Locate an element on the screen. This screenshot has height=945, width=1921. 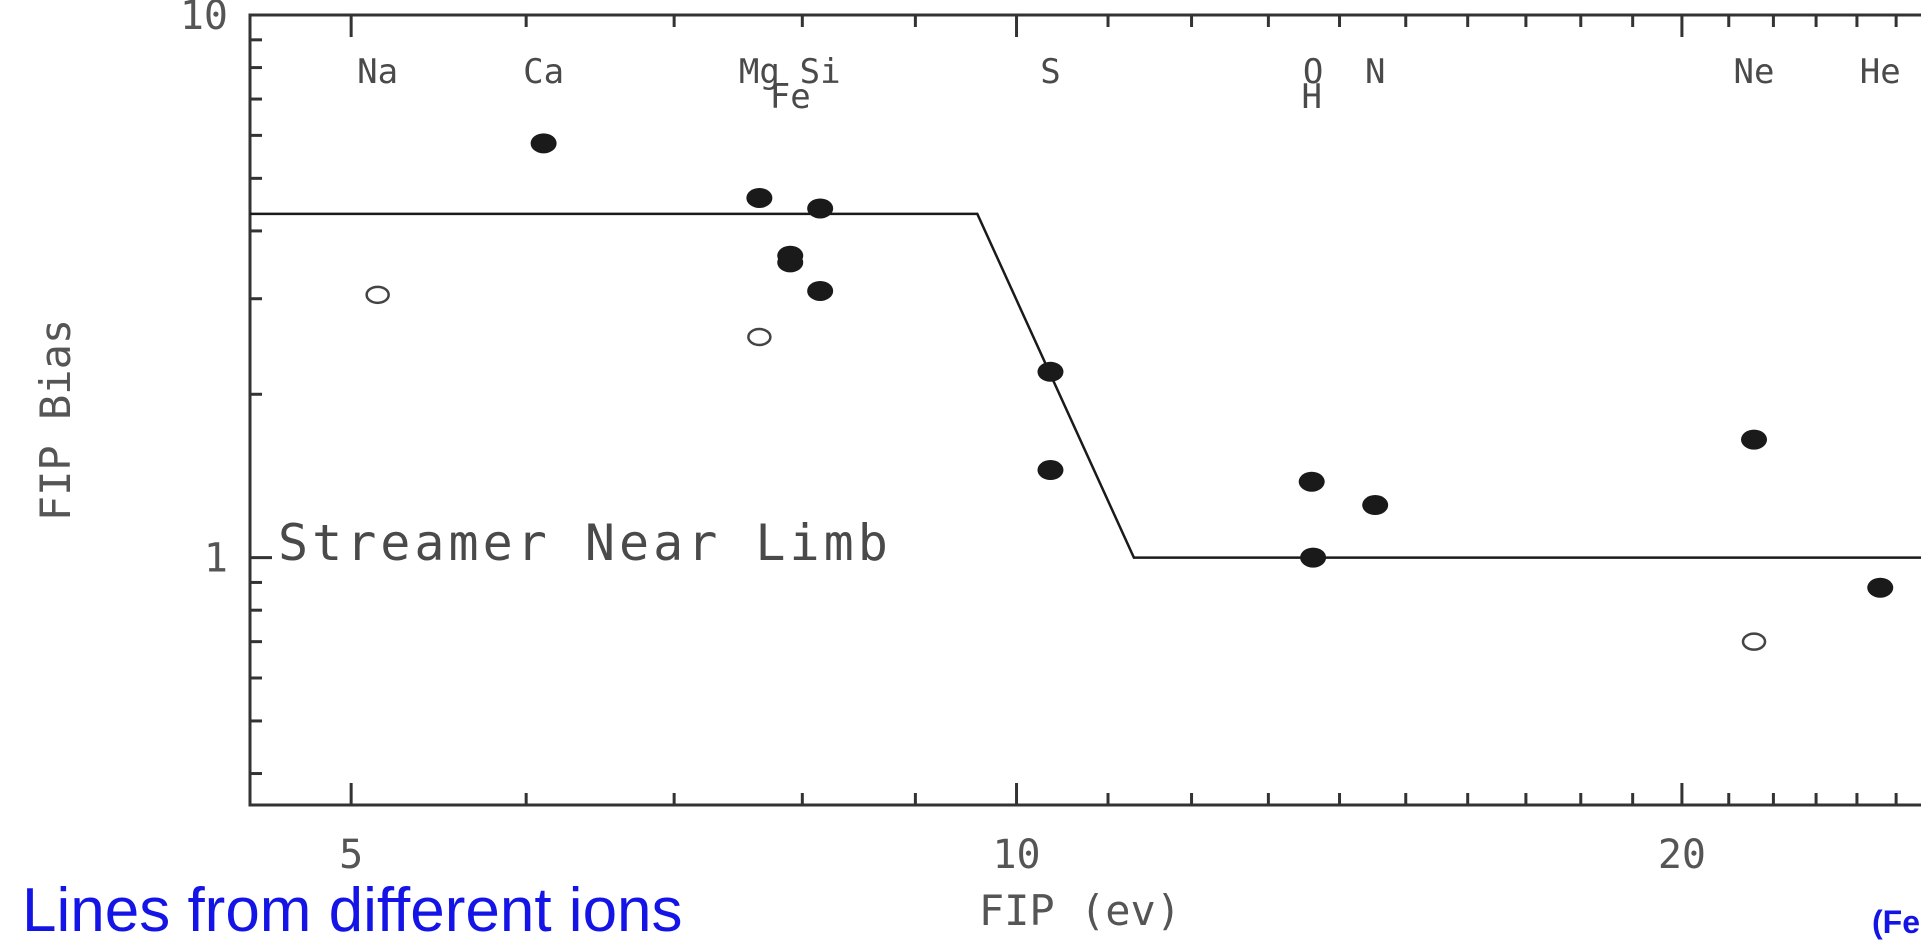
y-tick-label: 10 is located at coordinates (204, 19).